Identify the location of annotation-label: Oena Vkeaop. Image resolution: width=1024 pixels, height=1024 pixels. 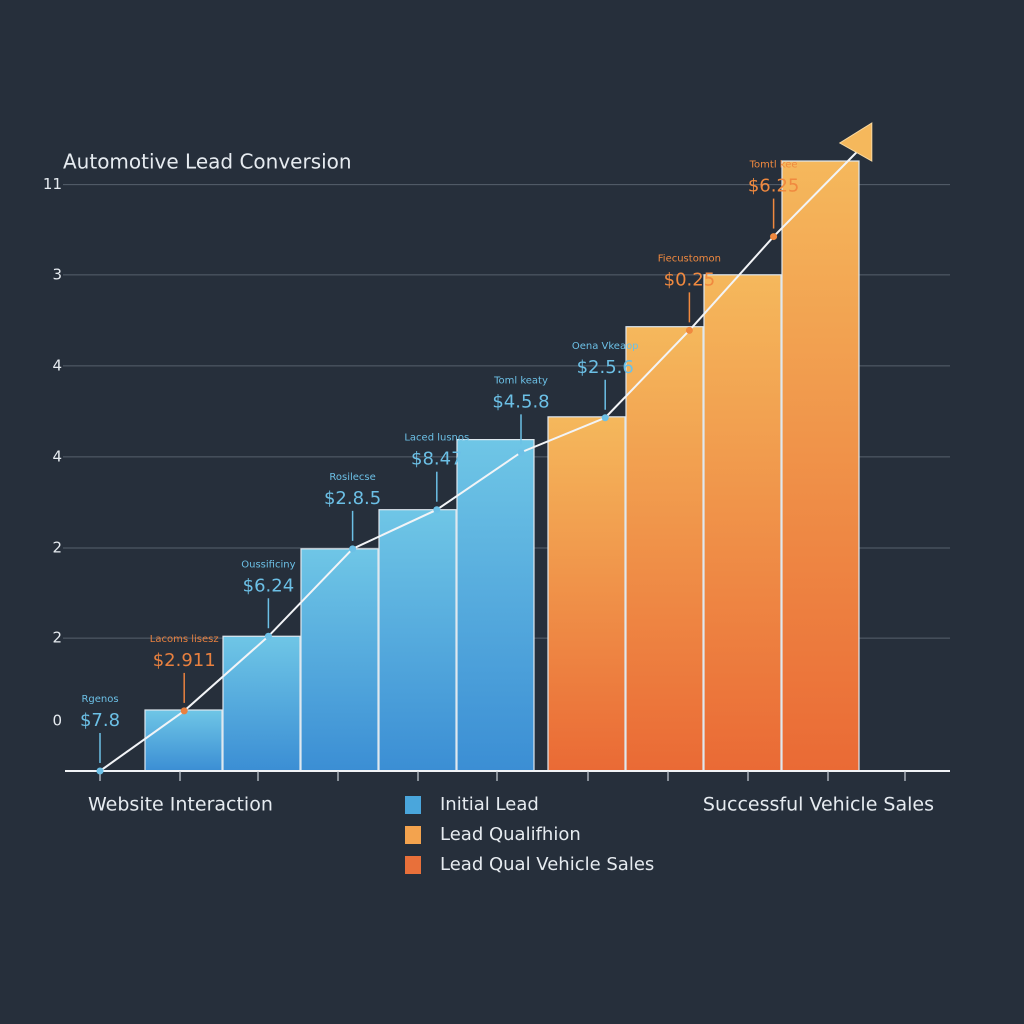
(605, 346).